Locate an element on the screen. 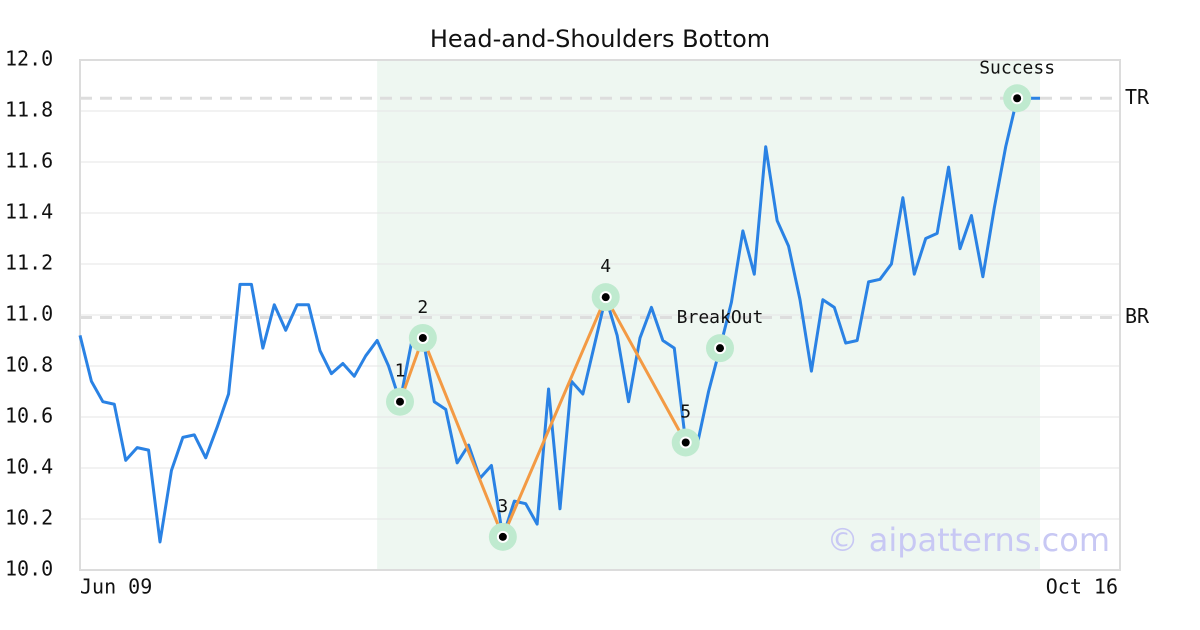  y-tick-label: 11.6 is located at coordinates (29, 161).